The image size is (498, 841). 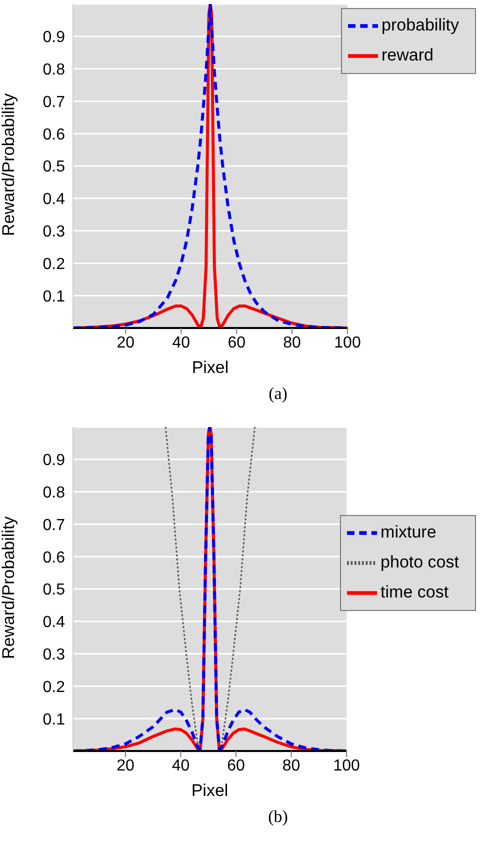 I want to click on legend-label: time cost, so click(x=414, y=592).